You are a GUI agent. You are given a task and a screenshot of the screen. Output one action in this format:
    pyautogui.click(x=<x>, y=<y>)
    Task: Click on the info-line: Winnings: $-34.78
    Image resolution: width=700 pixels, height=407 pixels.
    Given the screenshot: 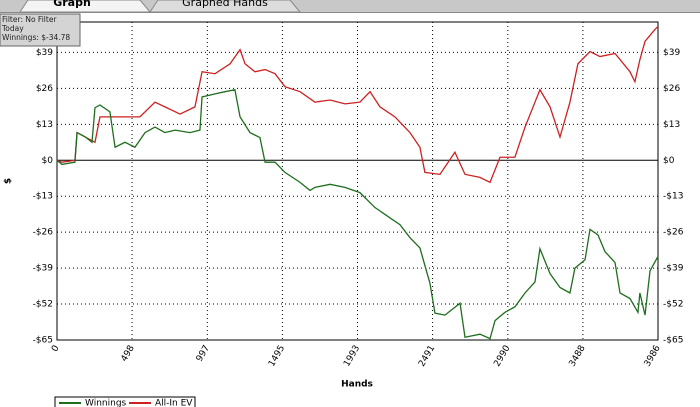 What is the action you would take?
    pyautogui.click(x=36, y=37)
    